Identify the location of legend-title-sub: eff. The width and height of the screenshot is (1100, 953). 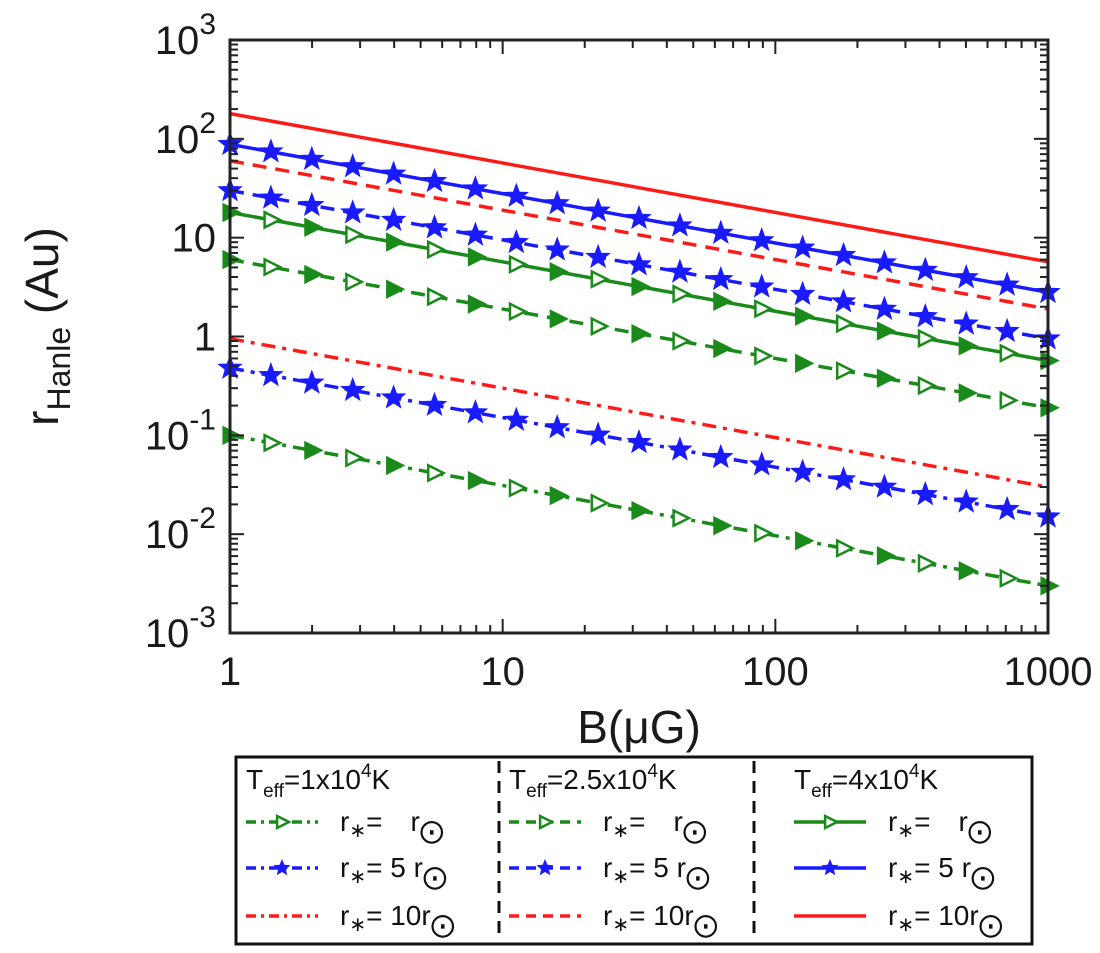
(822, 791).